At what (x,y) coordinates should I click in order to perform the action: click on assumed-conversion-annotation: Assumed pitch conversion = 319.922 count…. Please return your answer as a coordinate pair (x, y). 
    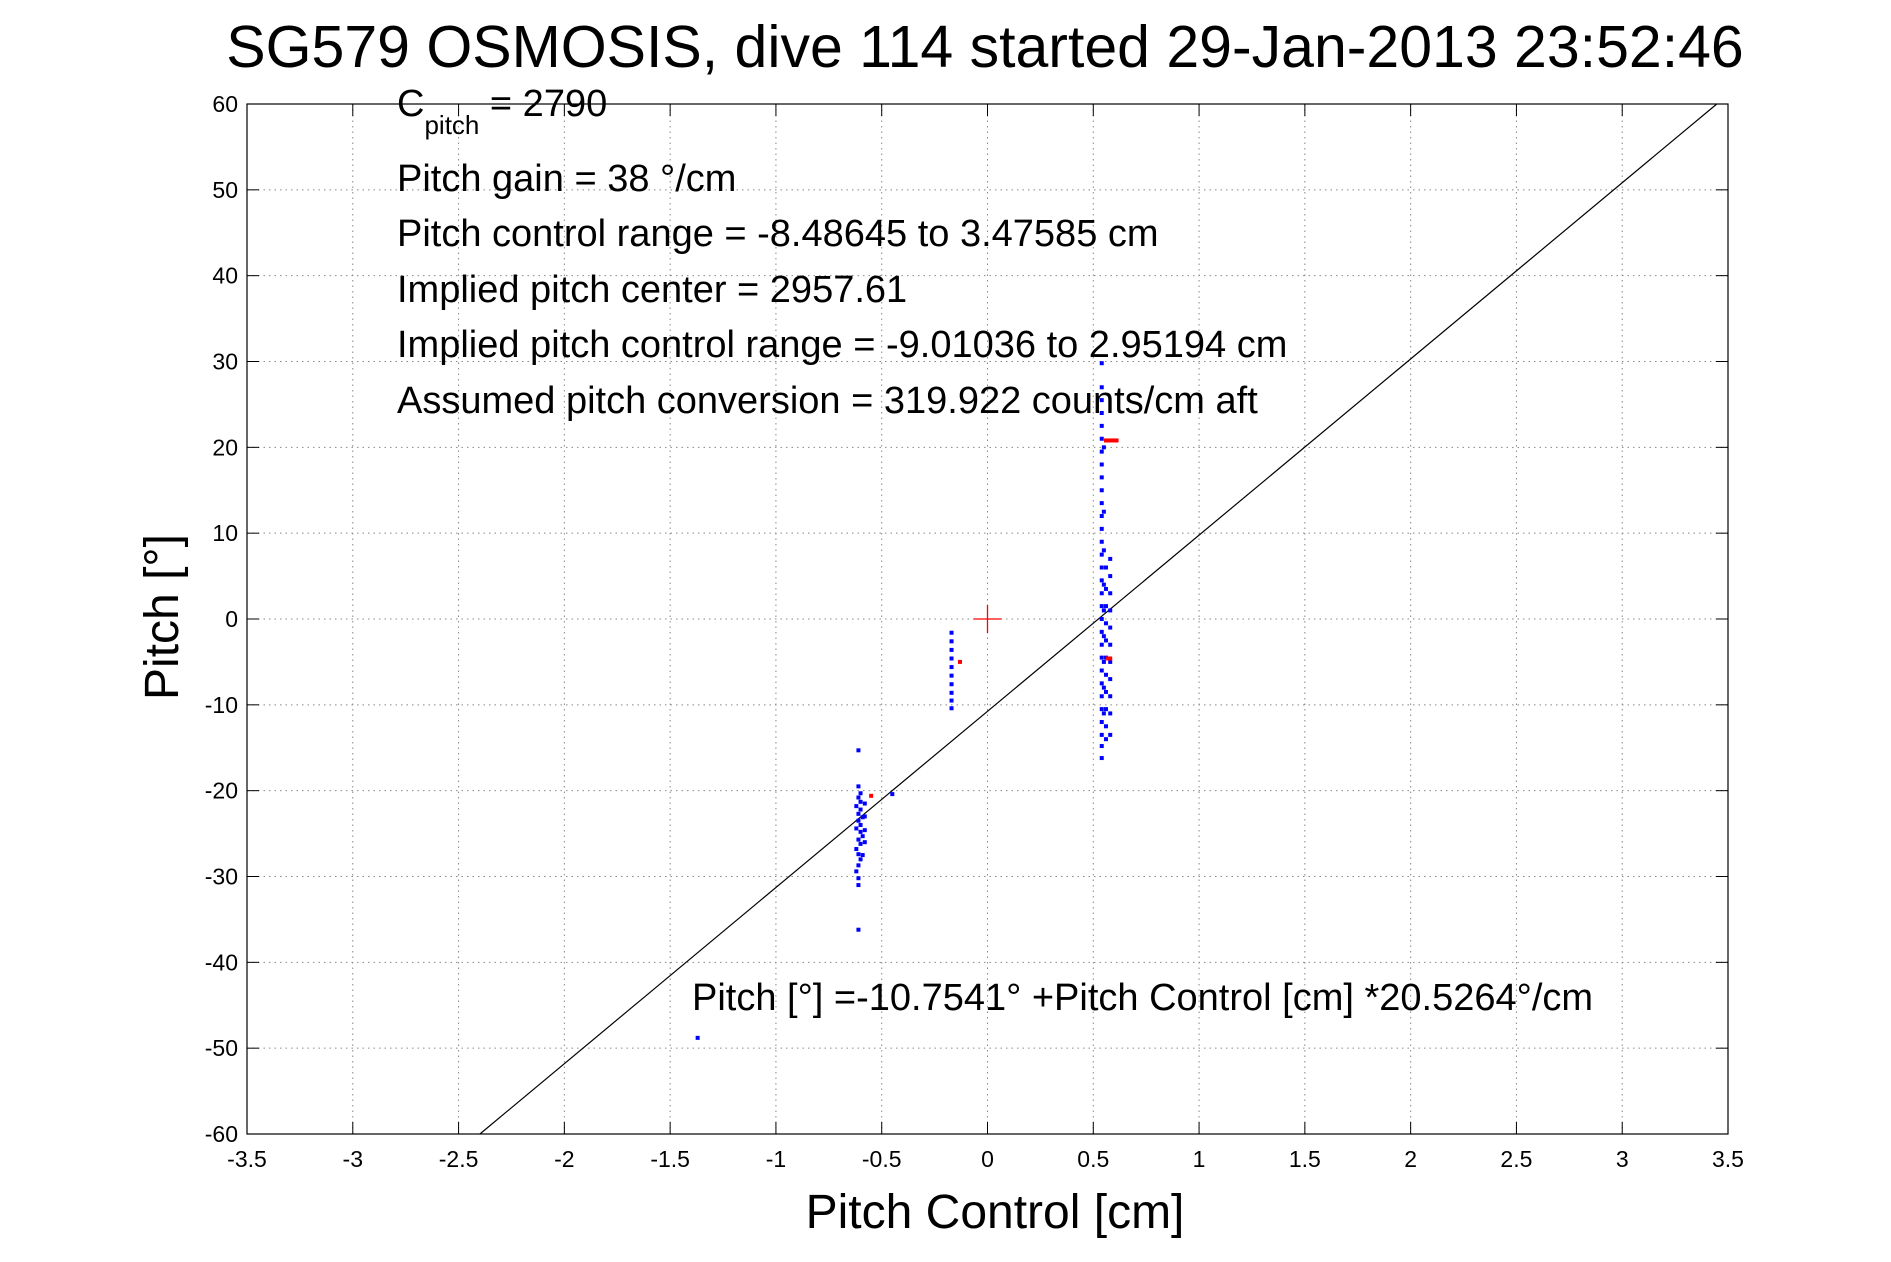
    Looking at the image, I should click on (827, 401).